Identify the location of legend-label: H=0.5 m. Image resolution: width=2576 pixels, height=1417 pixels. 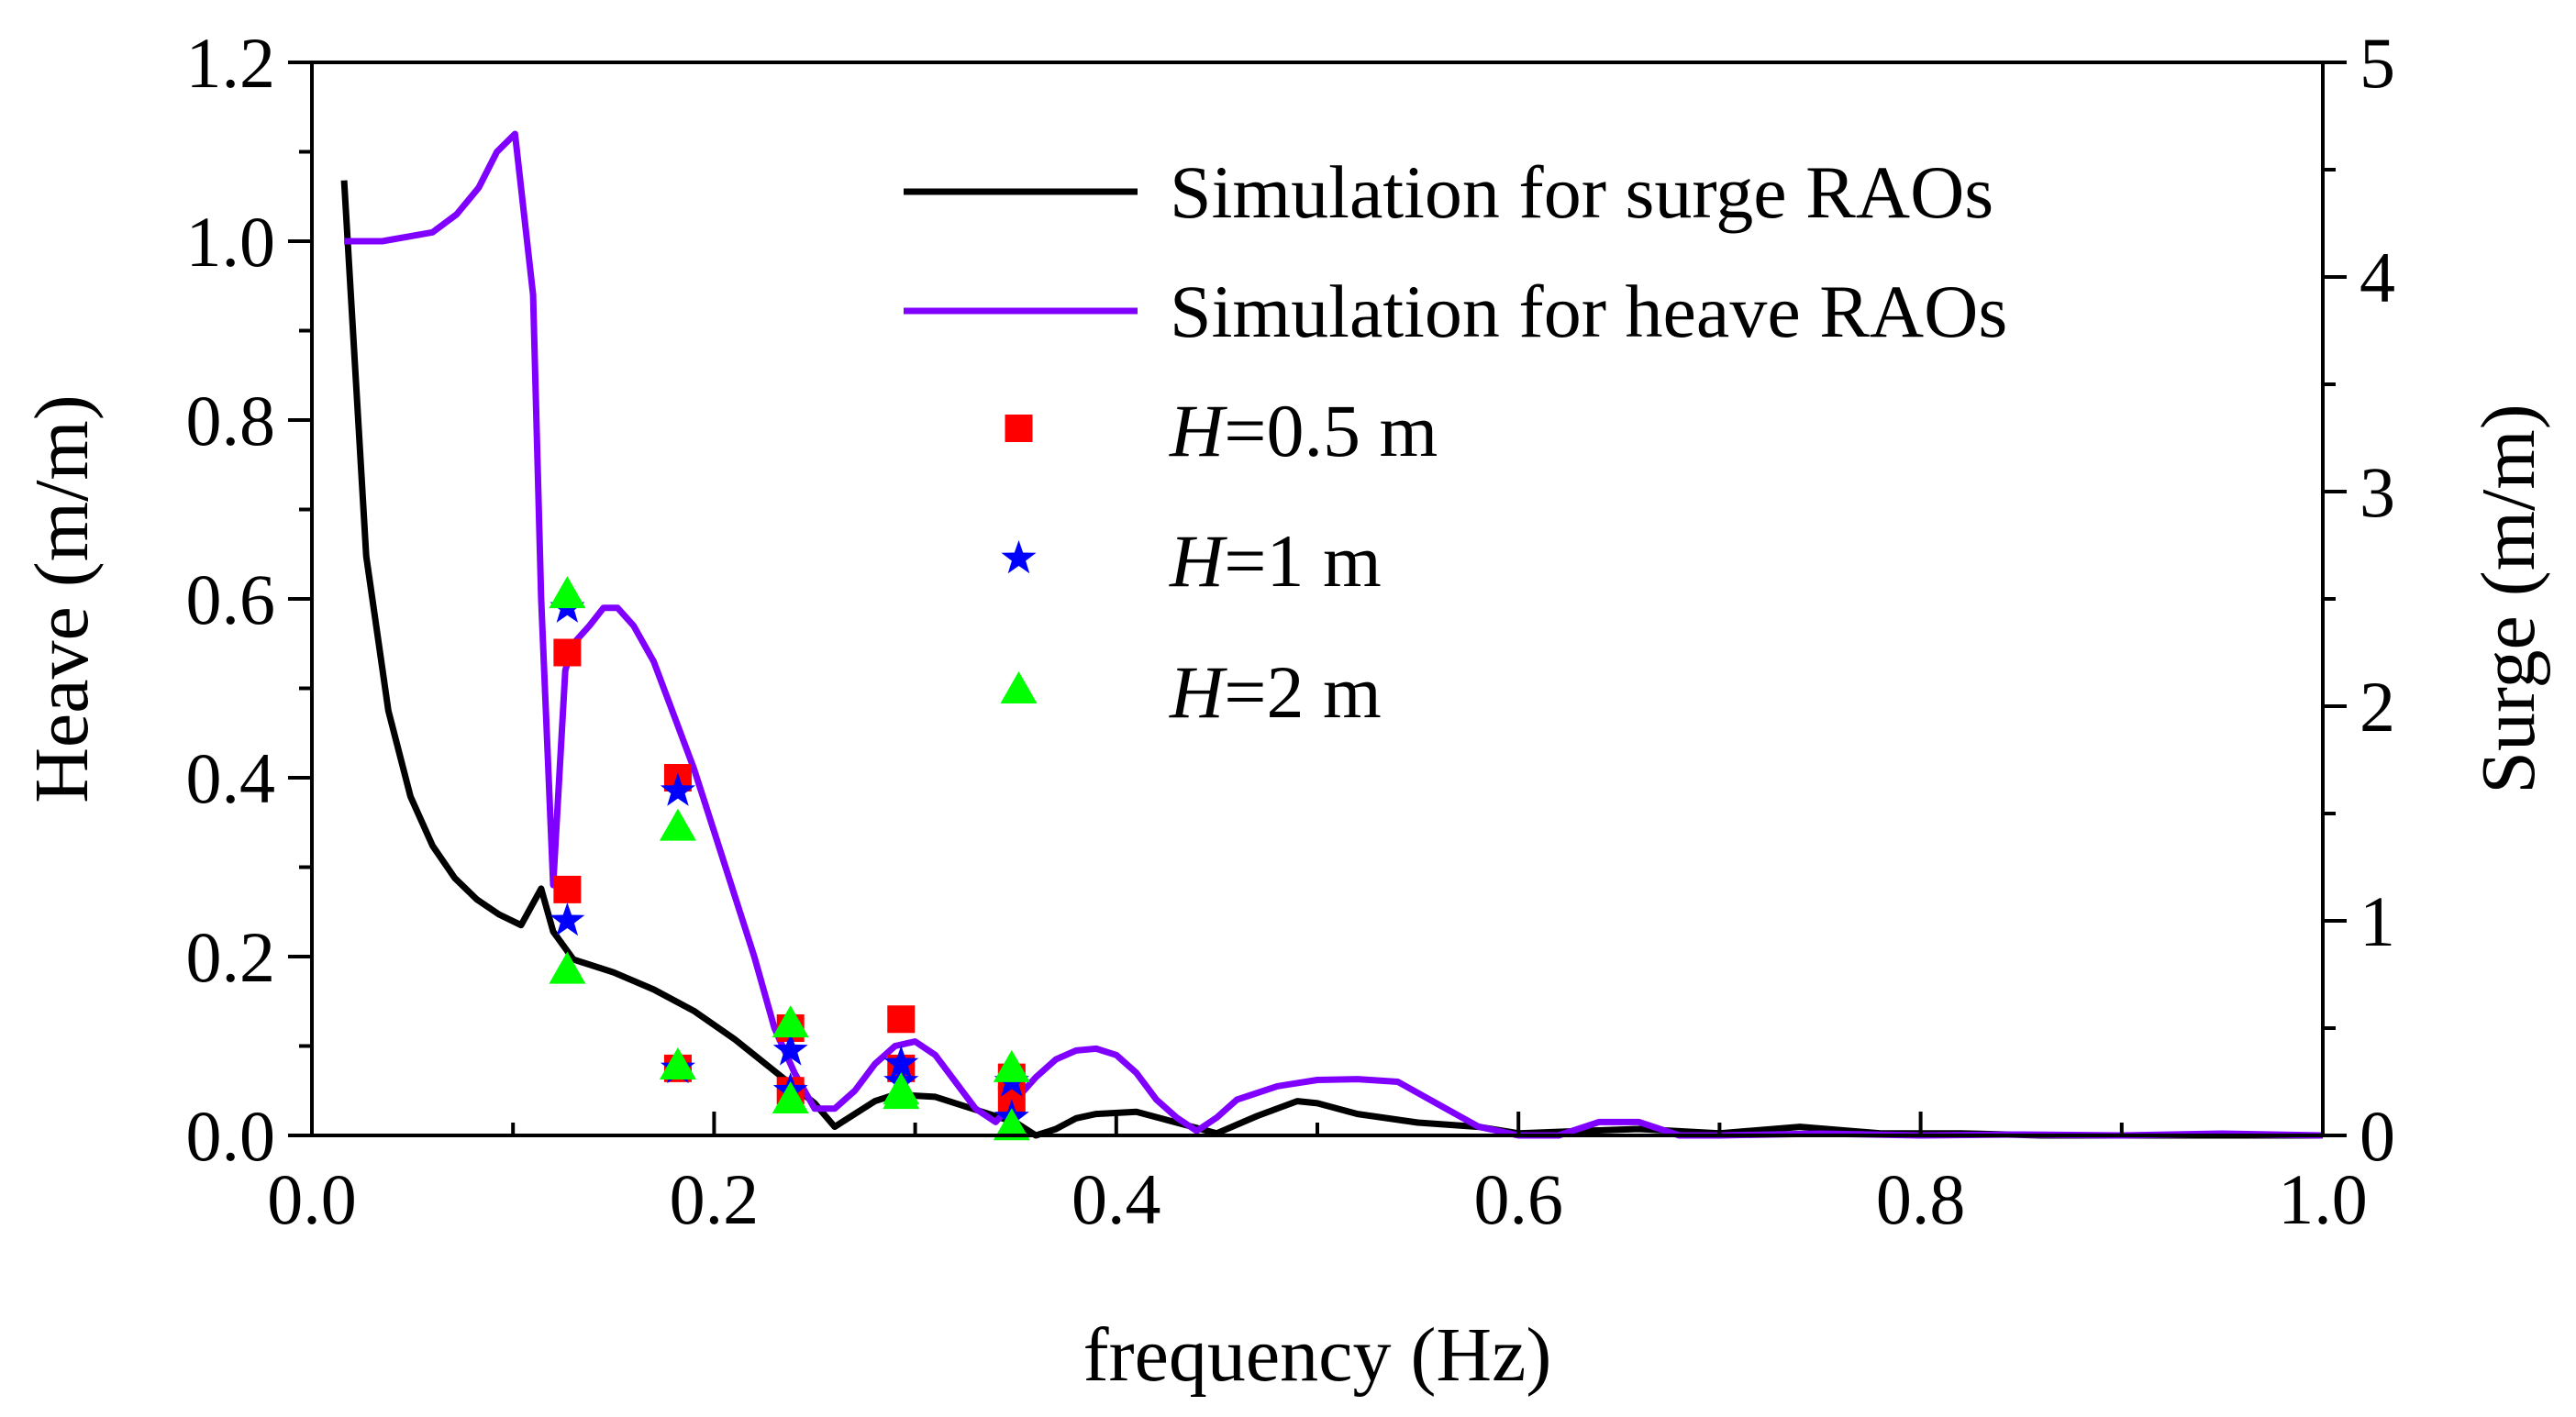
(1303, 430).